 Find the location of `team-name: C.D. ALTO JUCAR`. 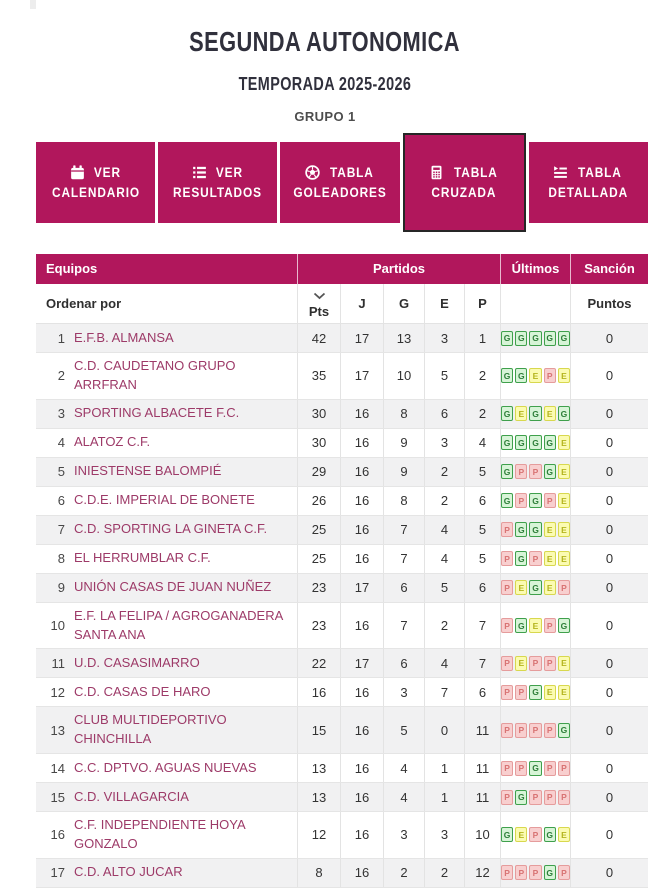

team-name: C.D. ALTO JUCAR is located at coordinates (128, 872).